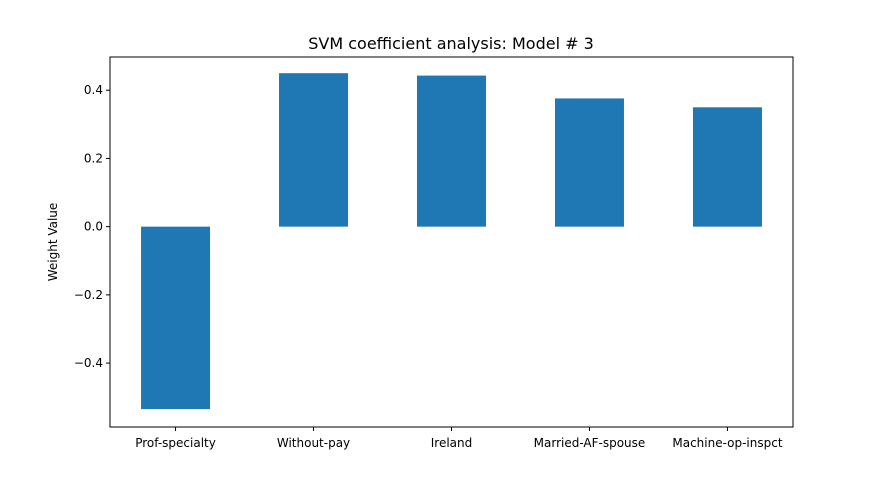  I want to click on bar-ireland, so click(451, 151).